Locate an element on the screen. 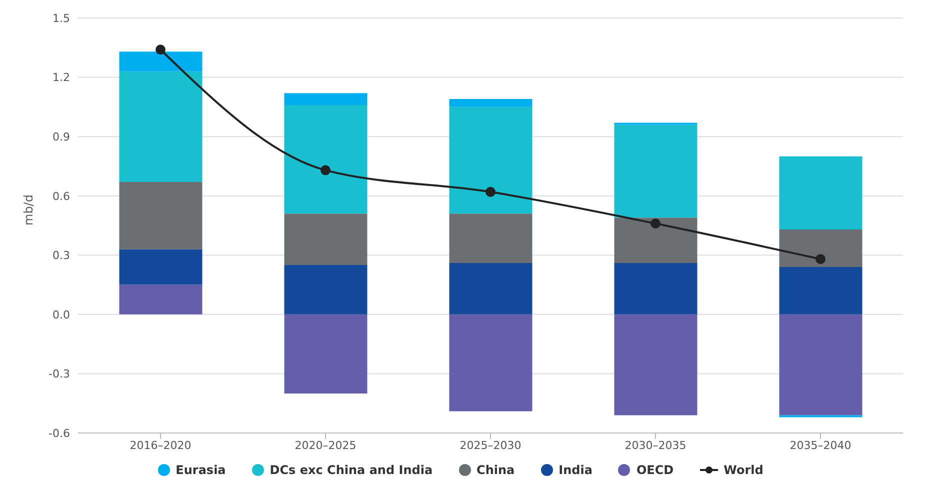 Image resolution: width=925 pixels, height=487 pixels. x-tick-label: 2035–2040 is located at coordinates (821, 445).